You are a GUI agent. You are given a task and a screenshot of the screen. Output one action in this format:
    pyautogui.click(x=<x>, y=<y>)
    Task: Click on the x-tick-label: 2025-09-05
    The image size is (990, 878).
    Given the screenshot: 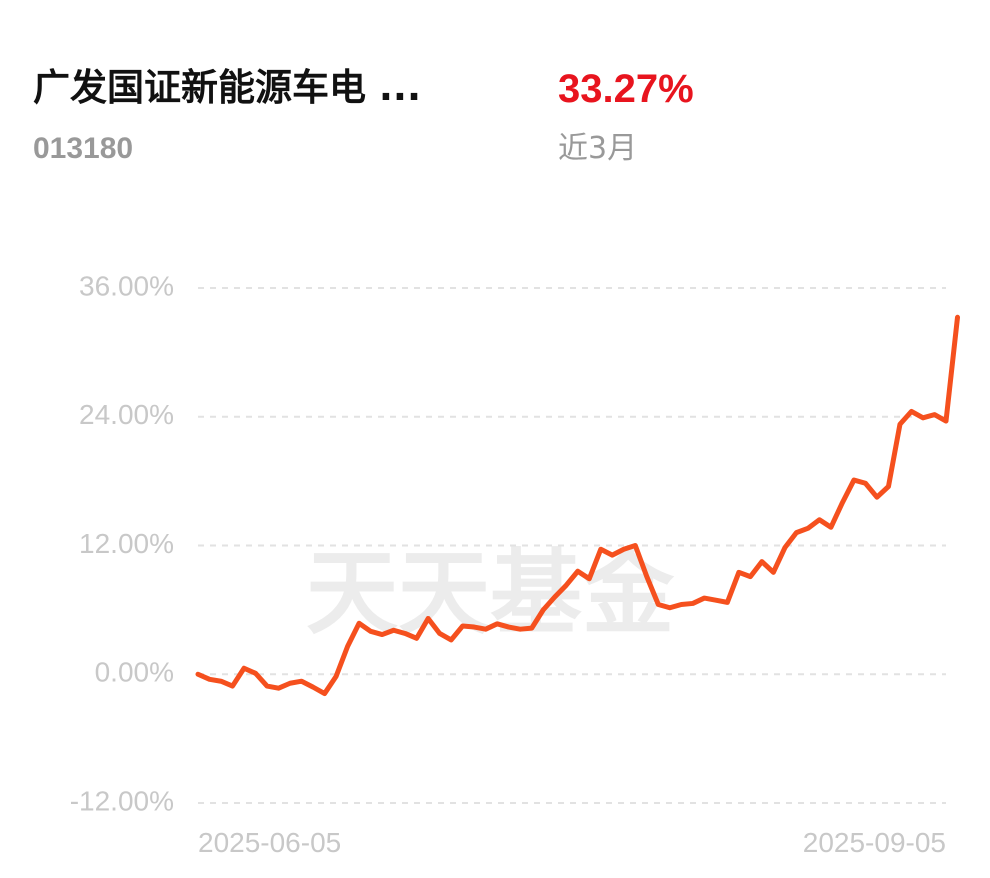 What is the action you would take?
    pyautogui.click(x=874, y=842)
    